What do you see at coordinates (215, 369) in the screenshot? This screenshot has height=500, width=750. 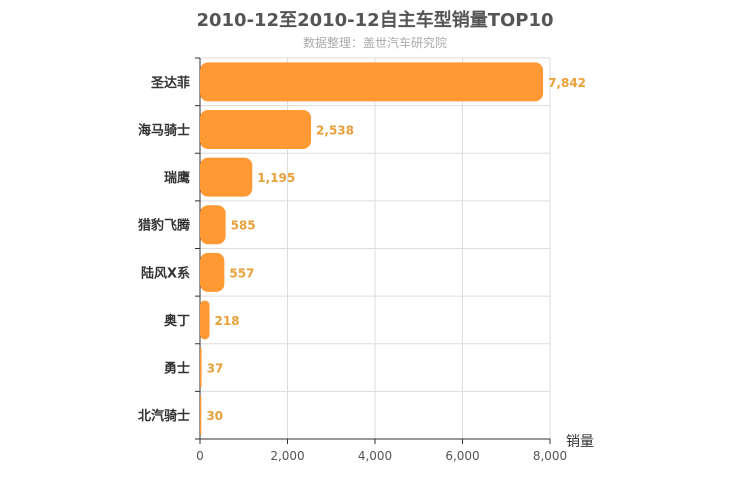 I see `value-label: 37` at bounding box center [215, 369].